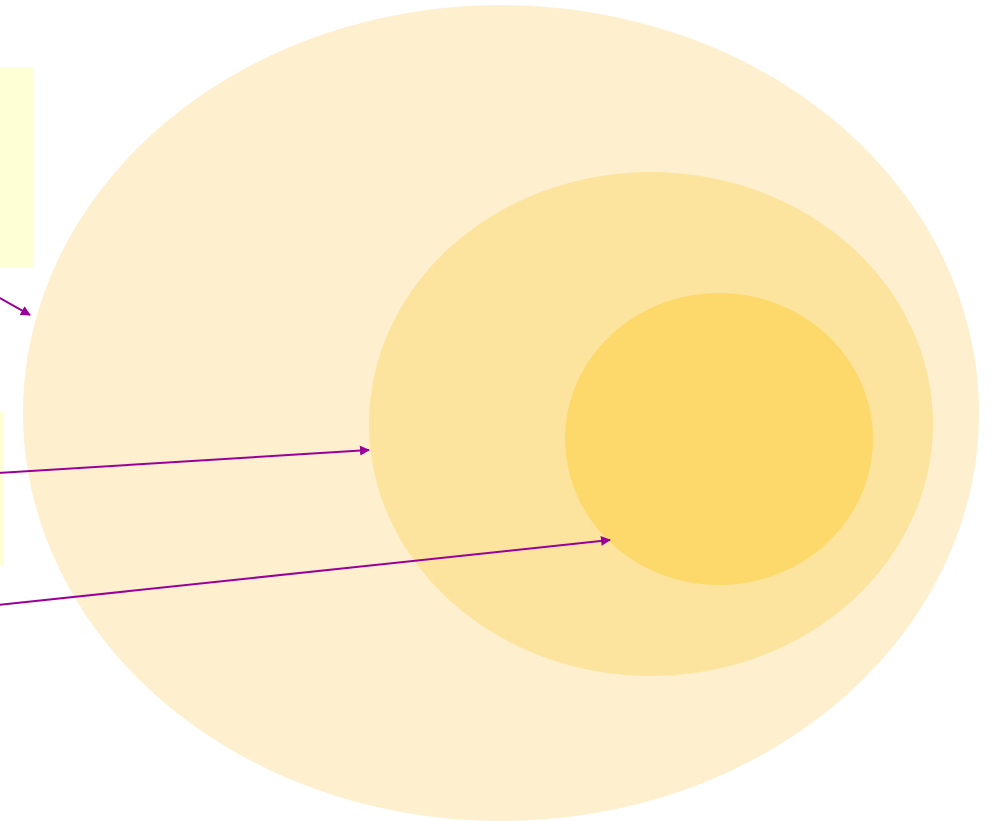 Image resolution: width=997 pixels, height=821 pixels. I want to click on label-box-middle, so click(2, 489).